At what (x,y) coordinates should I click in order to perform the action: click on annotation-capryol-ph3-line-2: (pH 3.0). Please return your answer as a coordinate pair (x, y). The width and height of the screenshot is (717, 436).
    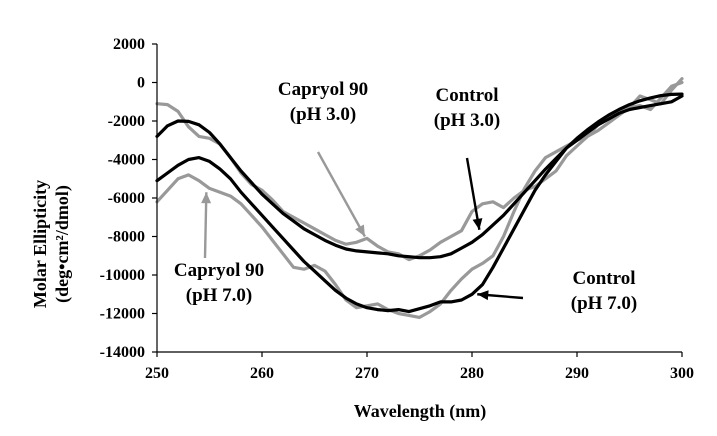
    Looking at the image, I should click on (323, 114).